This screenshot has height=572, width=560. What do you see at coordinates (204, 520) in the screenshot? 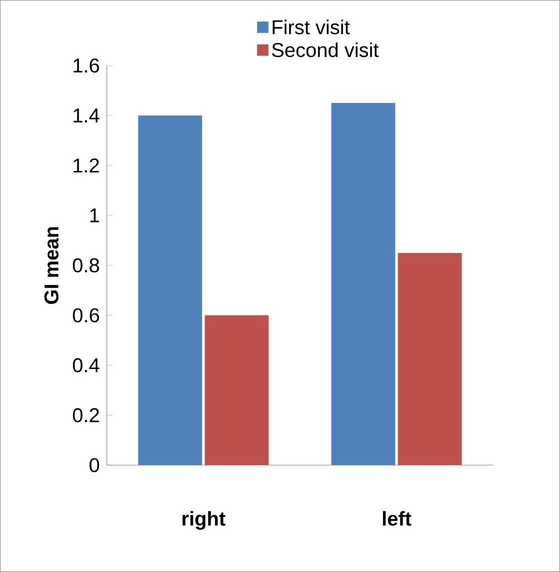
I see `x-tick-label: right` at bounding box center [204, 520].